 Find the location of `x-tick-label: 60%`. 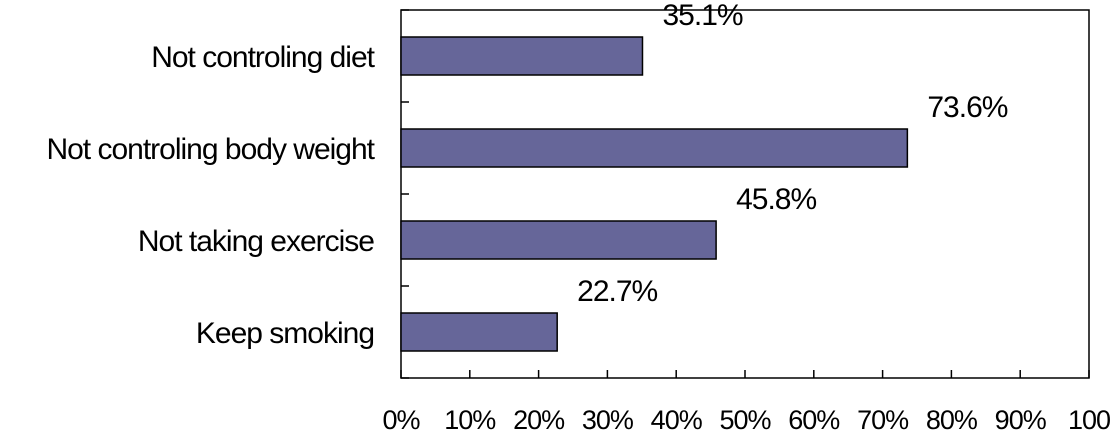

x-tick-label: 60% is located at coordinates (814, 420).